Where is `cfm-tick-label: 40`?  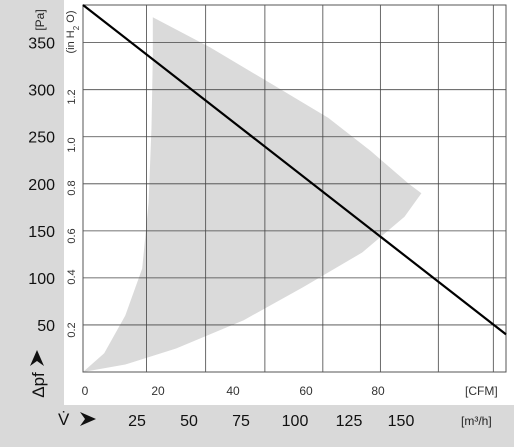 cfm-tick-label: 40 is located at coordinates (233, 391).